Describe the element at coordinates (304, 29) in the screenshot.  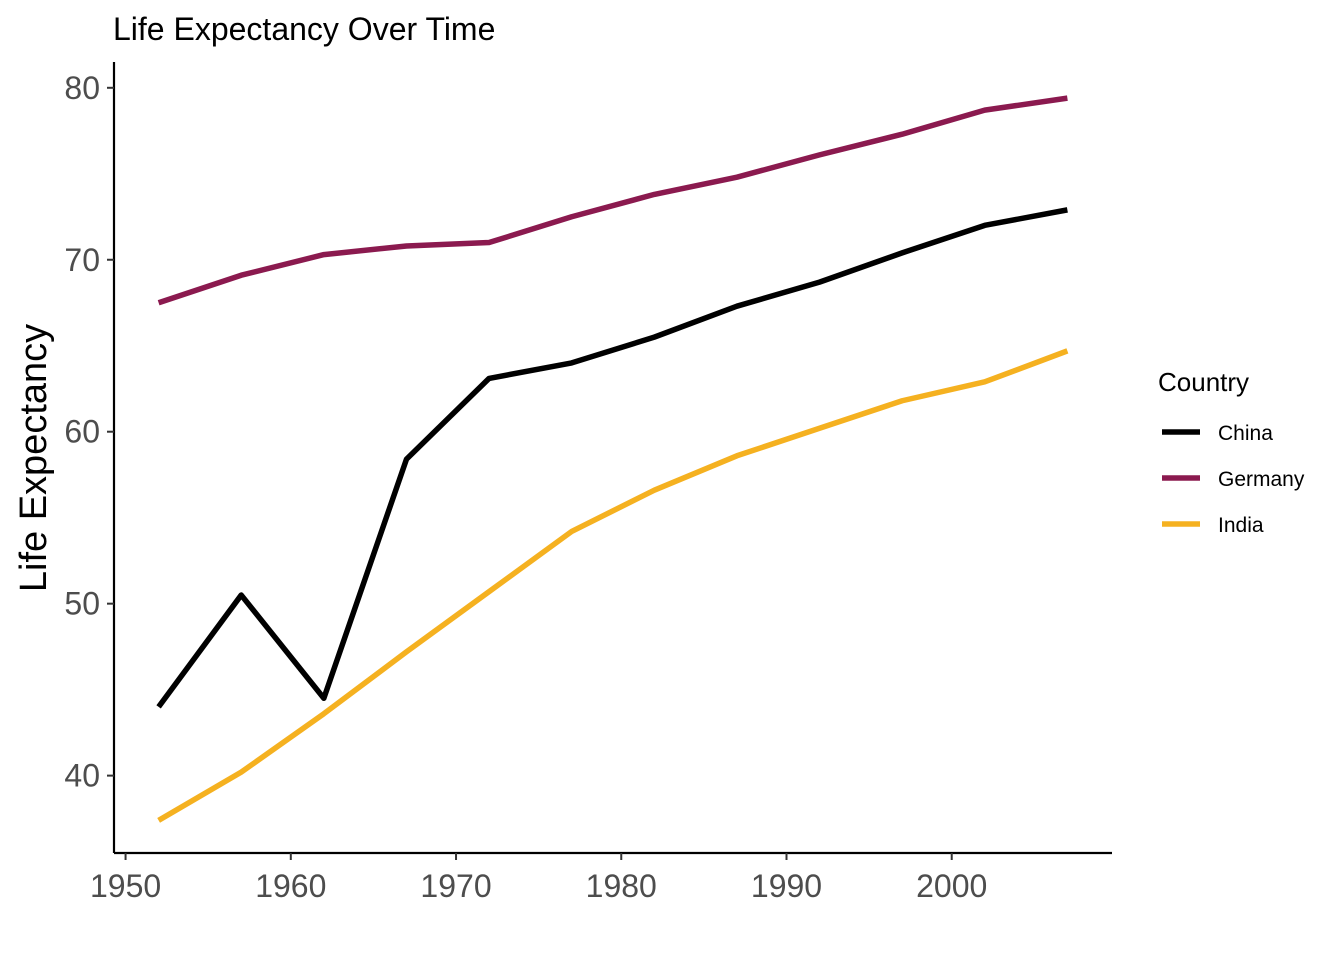
I see `chart-title: Life Expectancy Over Time` at that location.